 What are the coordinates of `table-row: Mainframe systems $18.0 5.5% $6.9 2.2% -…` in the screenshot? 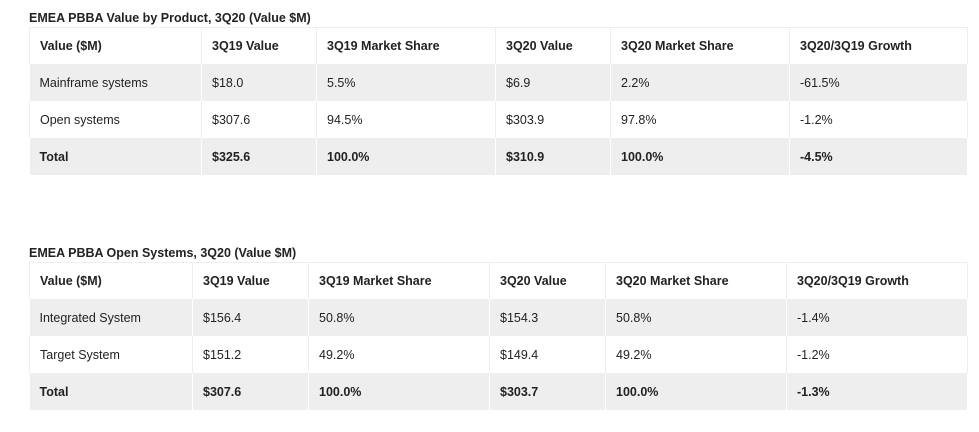 It's located at (498, 82).